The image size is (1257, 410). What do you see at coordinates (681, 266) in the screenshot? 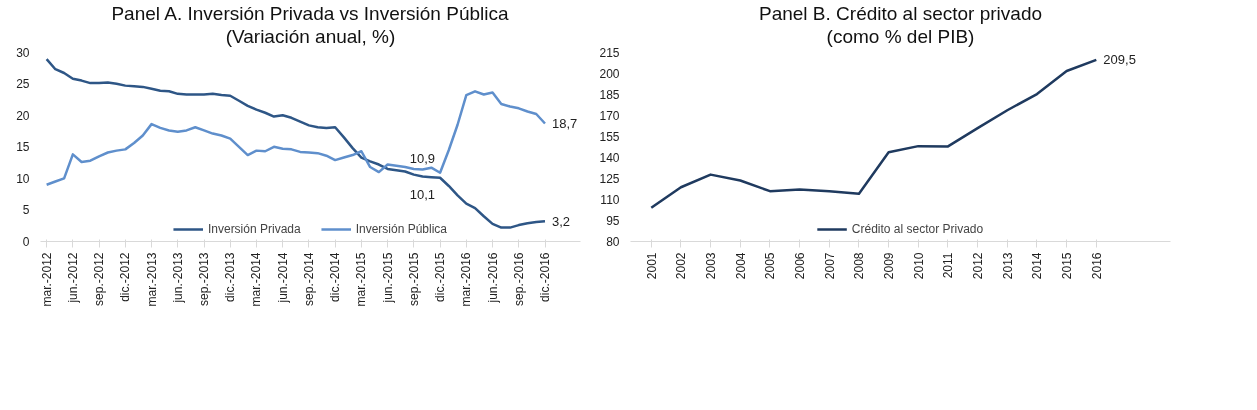
I see `x-tick-label: 2002` at bounding box center [681, 266].